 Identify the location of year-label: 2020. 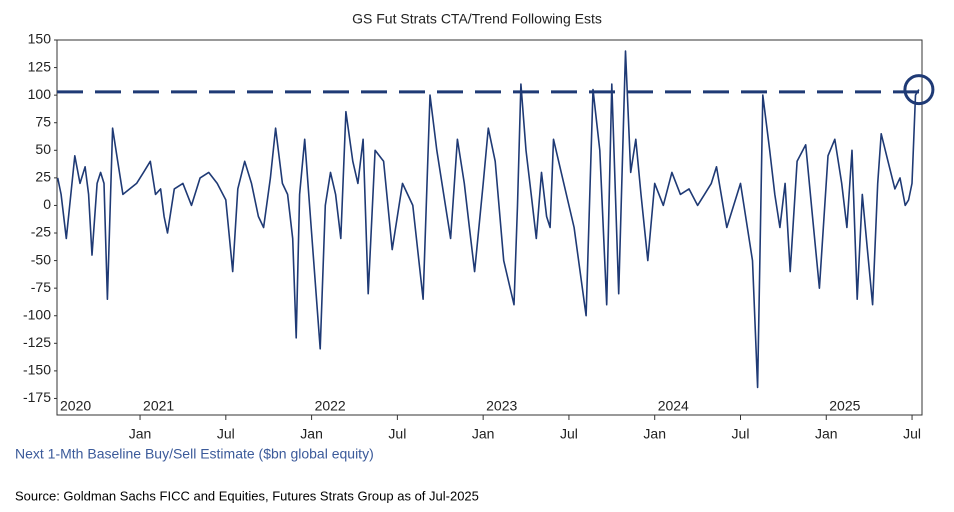
(75, 406).